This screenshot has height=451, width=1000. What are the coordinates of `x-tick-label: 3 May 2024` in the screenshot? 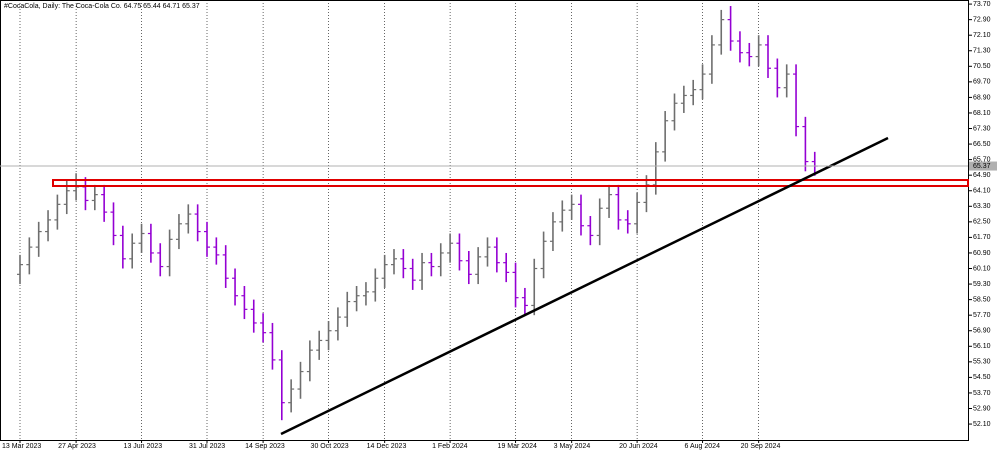 It's located at (572, 446).